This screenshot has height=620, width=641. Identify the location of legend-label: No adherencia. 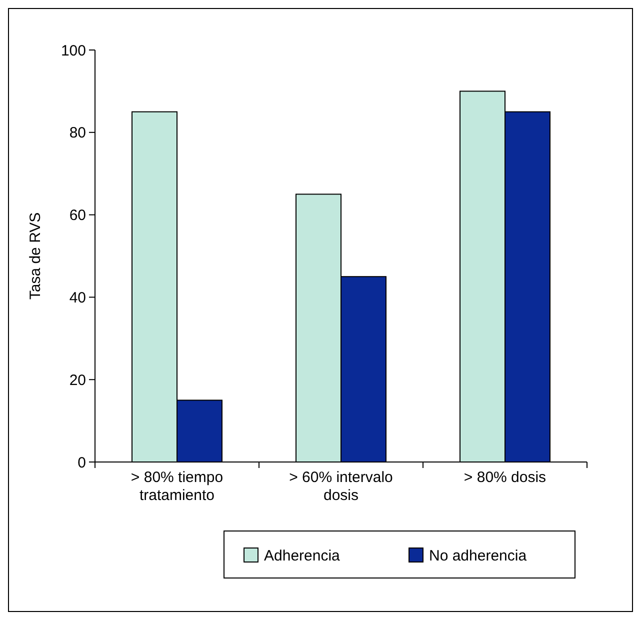
(478, 555).